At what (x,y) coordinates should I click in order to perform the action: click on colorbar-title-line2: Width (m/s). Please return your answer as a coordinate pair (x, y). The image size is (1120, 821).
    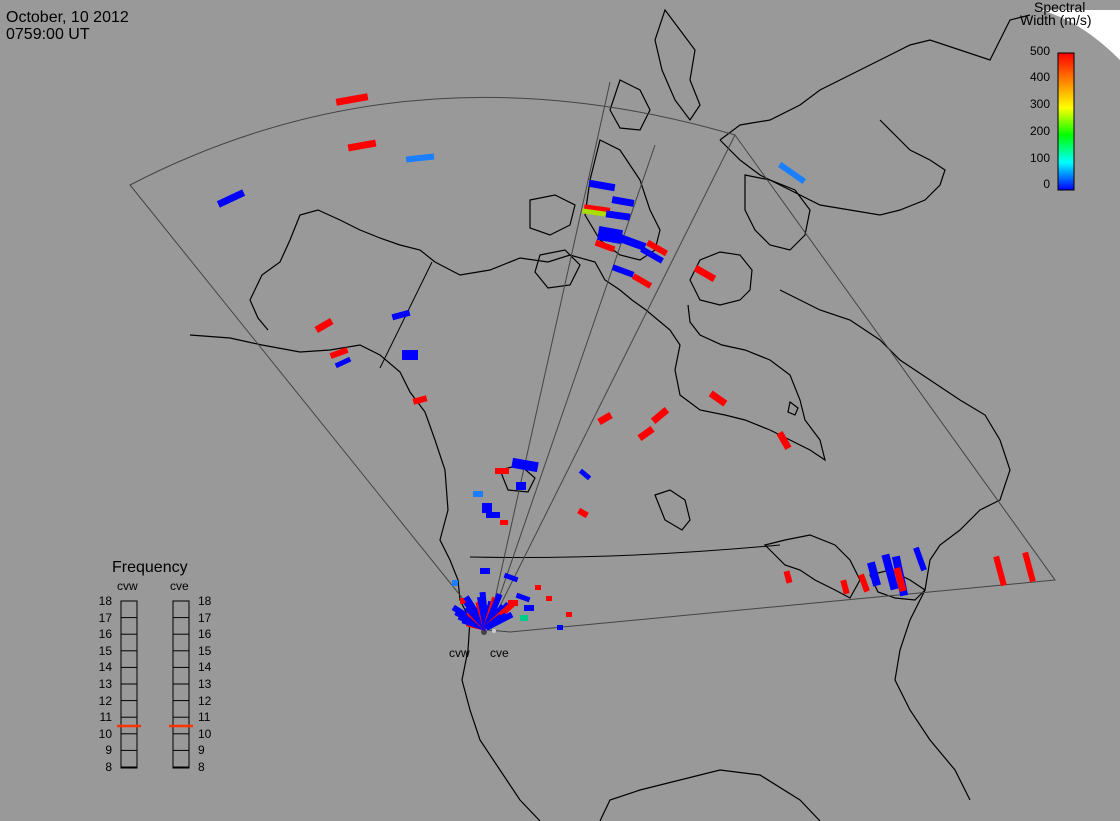
    Looking at the image, I should click on (1056, 20).